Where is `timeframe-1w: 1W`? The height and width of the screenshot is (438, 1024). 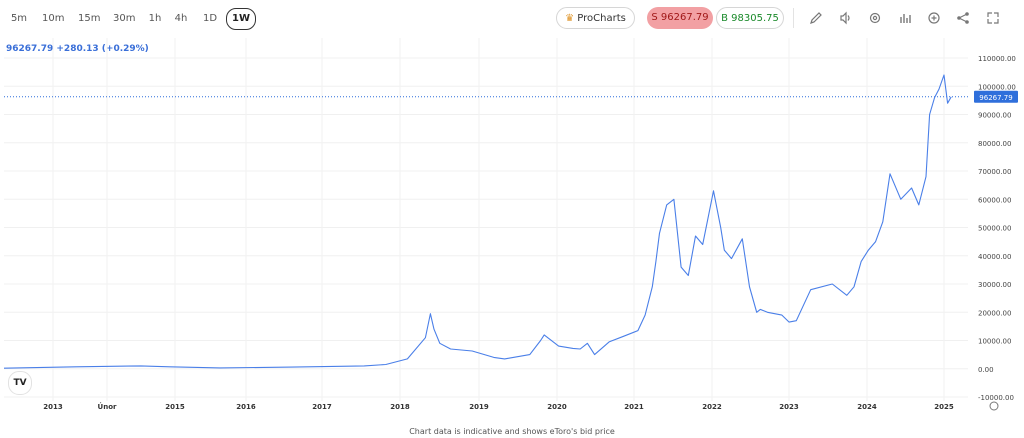 timeframe-1w: 1W is located at coordinates (241, 19).